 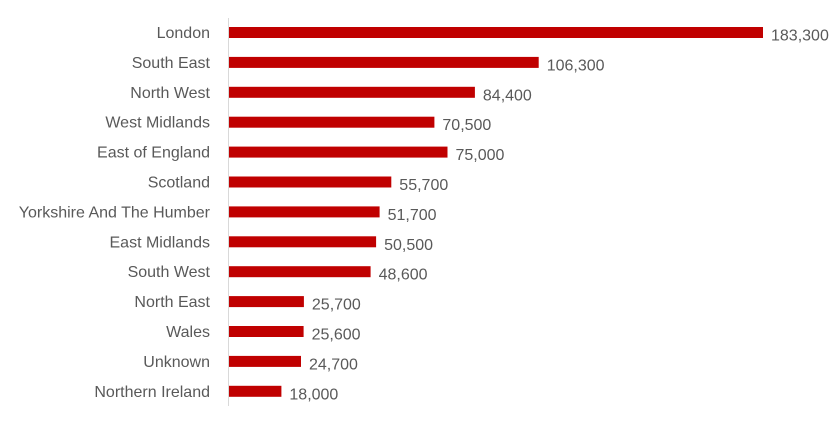 I want to click on value-label: 50,500, so click(x=408, y=245).